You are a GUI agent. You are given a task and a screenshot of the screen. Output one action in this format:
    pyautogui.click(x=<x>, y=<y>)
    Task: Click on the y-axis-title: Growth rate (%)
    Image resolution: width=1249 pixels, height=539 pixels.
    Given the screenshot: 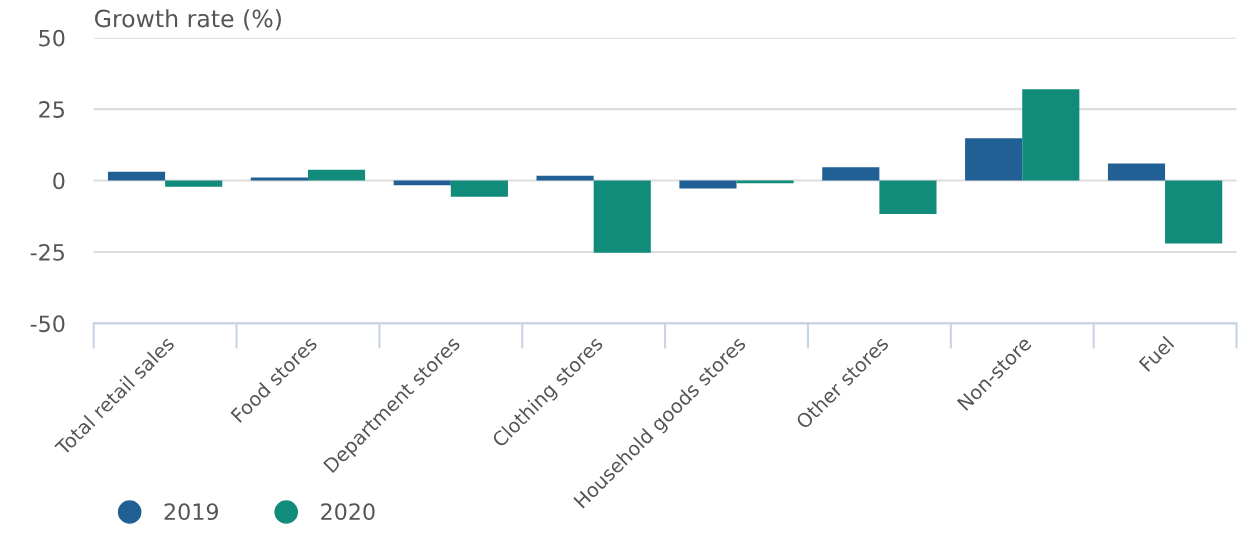 What is the action you would take?
    pyautogui.click(x=188, y=20)
    